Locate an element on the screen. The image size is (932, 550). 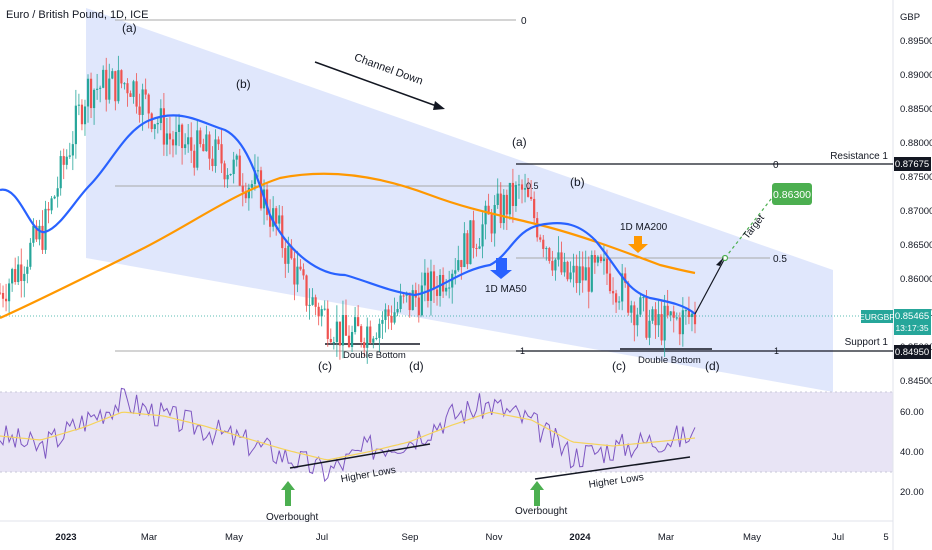
rsi-band is located at coordinates (446, 432).